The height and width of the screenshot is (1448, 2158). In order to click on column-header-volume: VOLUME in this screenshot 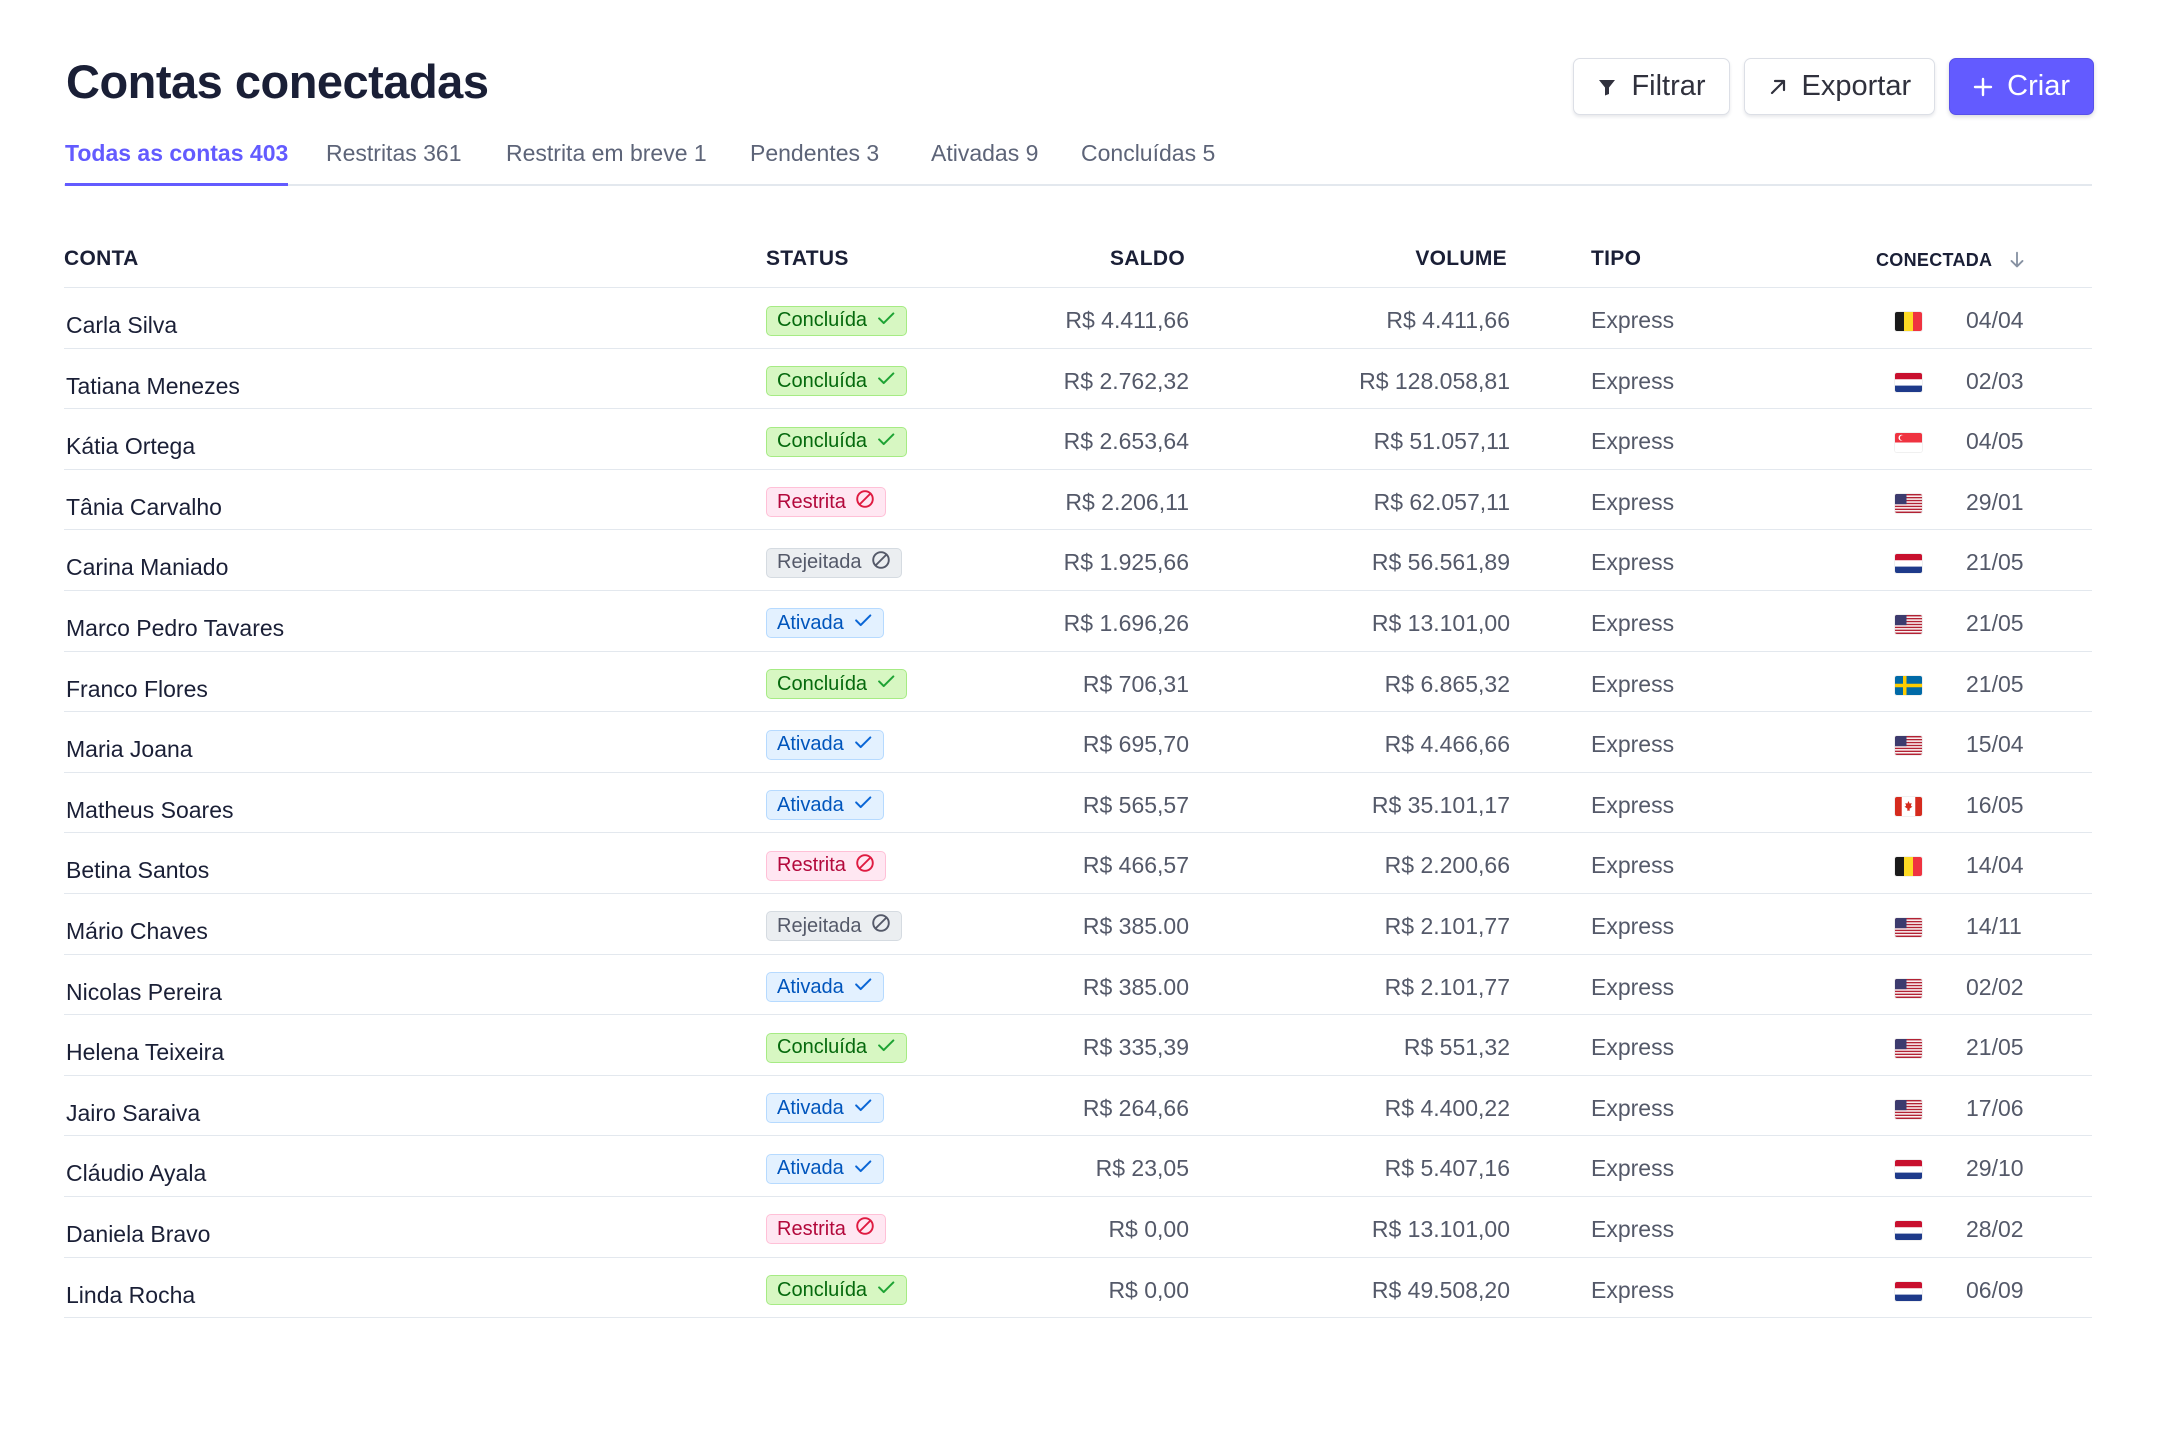, I will do `click(1461, 258)`.